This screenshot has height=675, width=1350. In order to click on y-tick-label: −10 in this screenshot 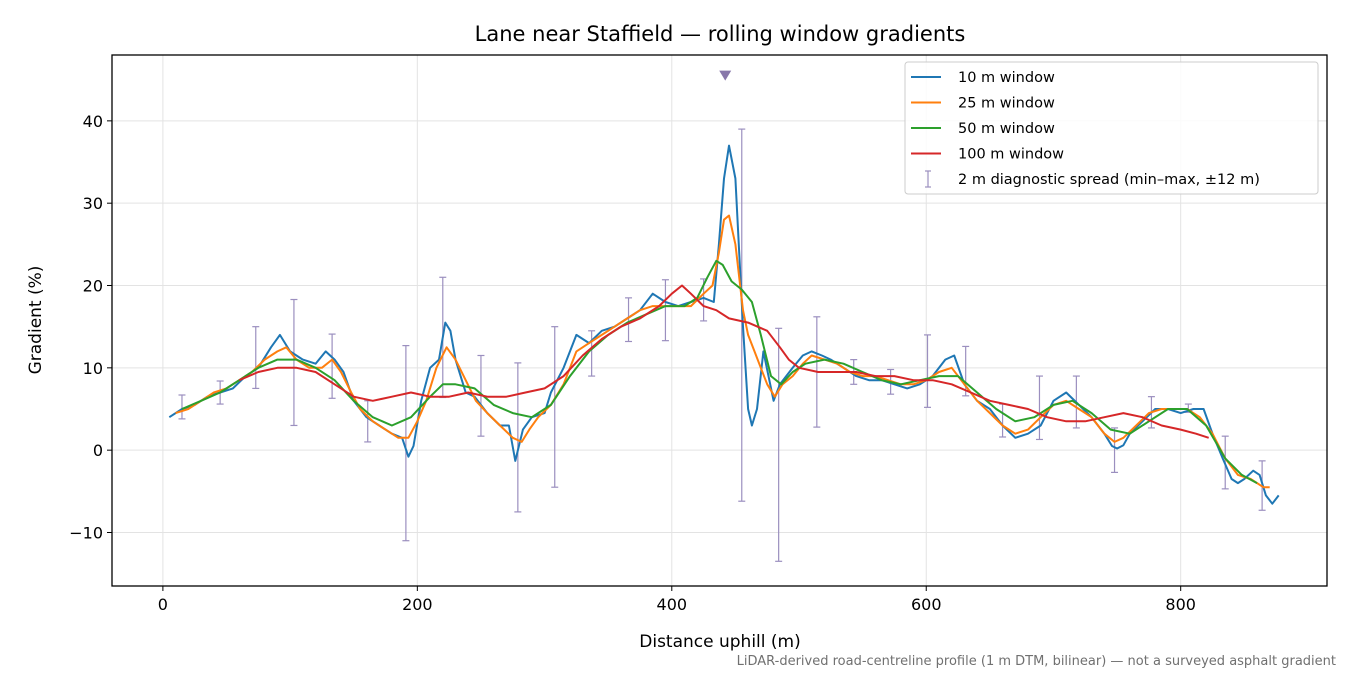, I will do `click(86, 532)`.